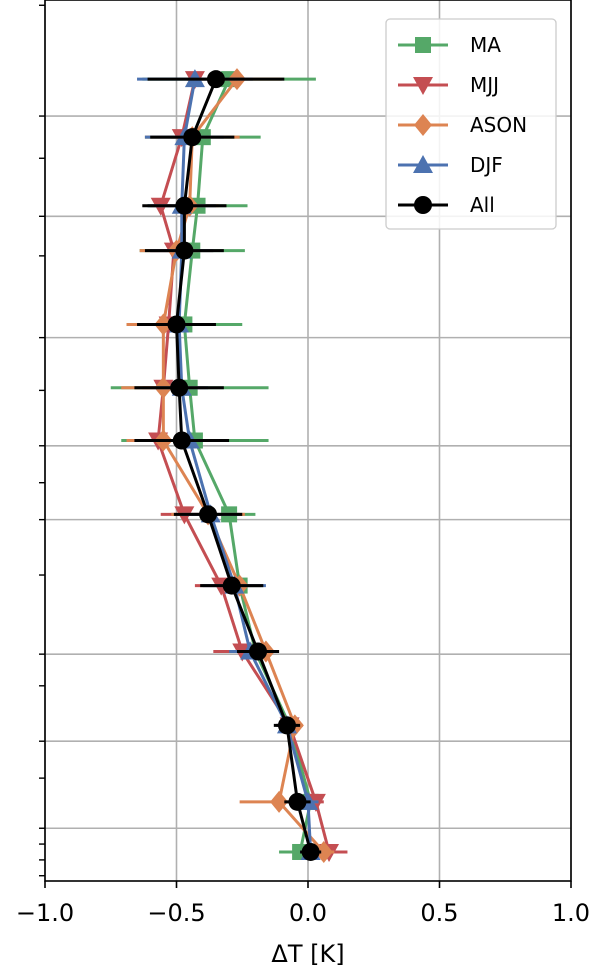 The image size is (598, 972). What do you see at coordinates (485, 45) in the screenshot?
I see `legend-label-ma: MA` at bounding box center [485, 45].